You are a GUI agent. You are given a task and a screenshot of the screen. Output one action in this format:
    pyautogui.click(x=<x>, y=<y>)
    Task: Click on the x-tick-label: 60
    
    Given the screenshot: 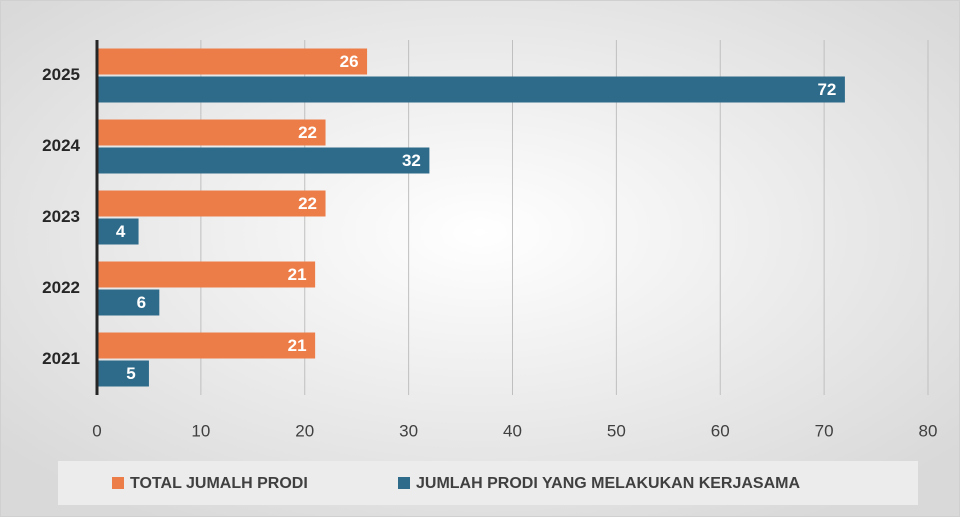 What is the action you would take?
    pyautogui.click(x=720, y=430)
    